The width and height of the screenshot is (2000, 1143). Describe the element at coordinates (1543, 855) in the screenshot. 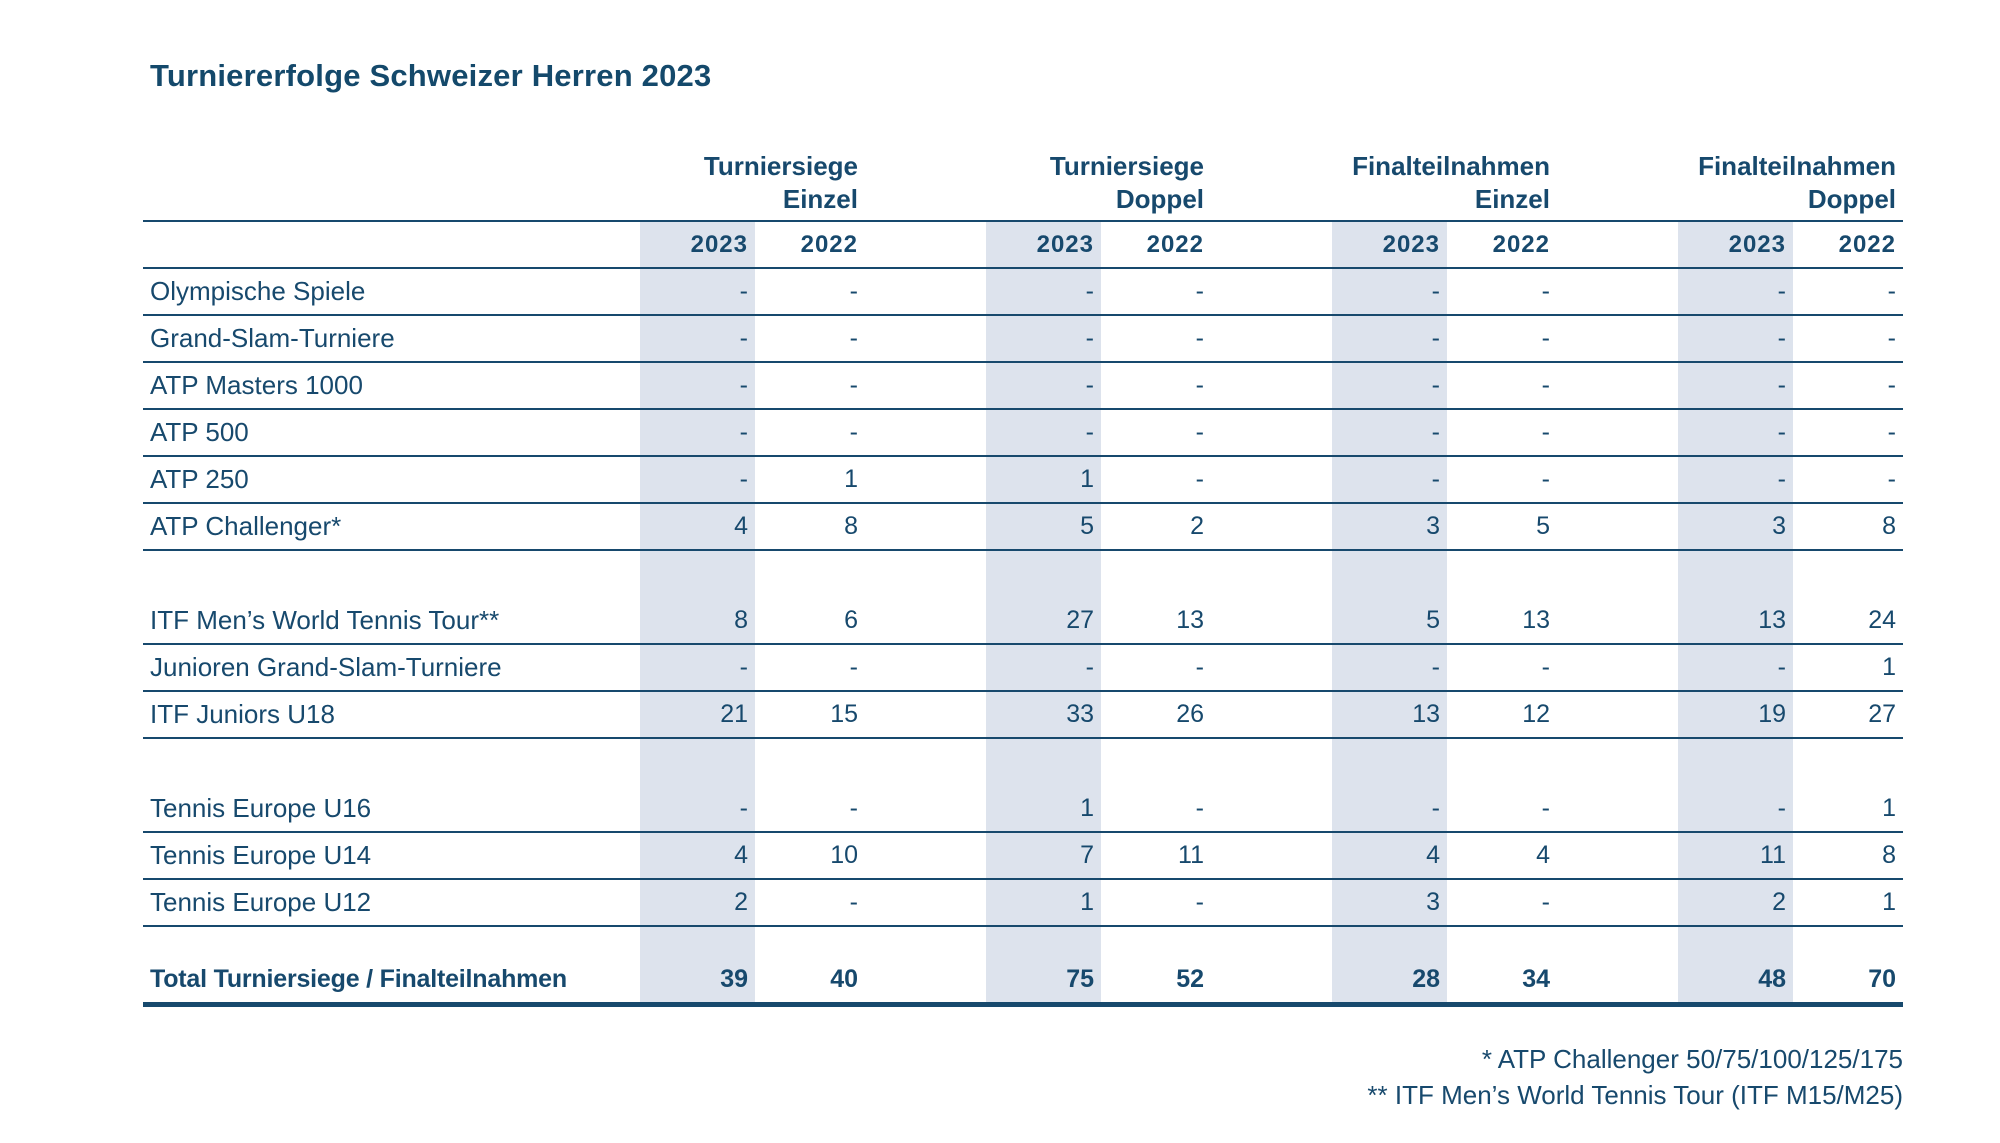

I see `cell-2022: 4` at that location.